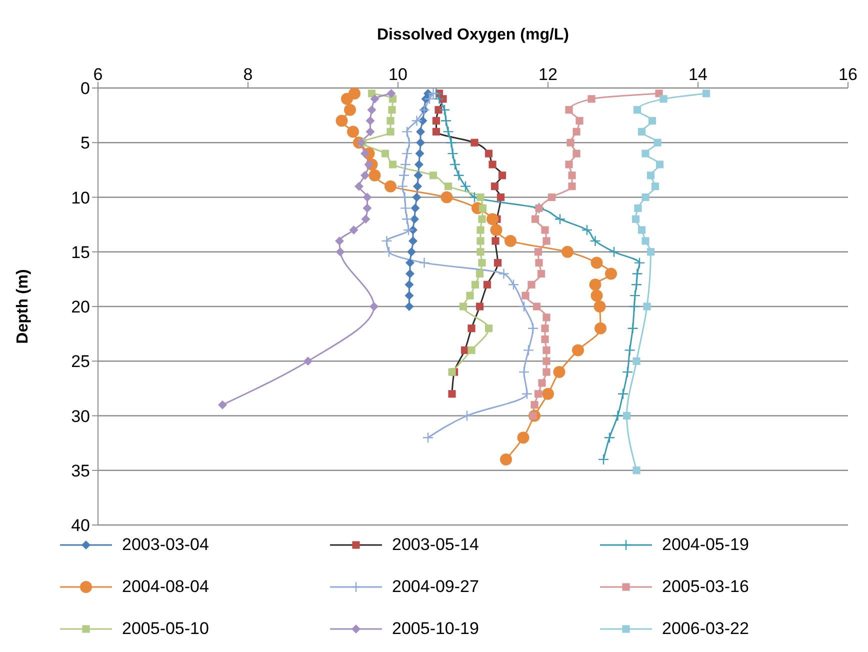  I want to click on y-tick-label: 30, so click(80, 416).